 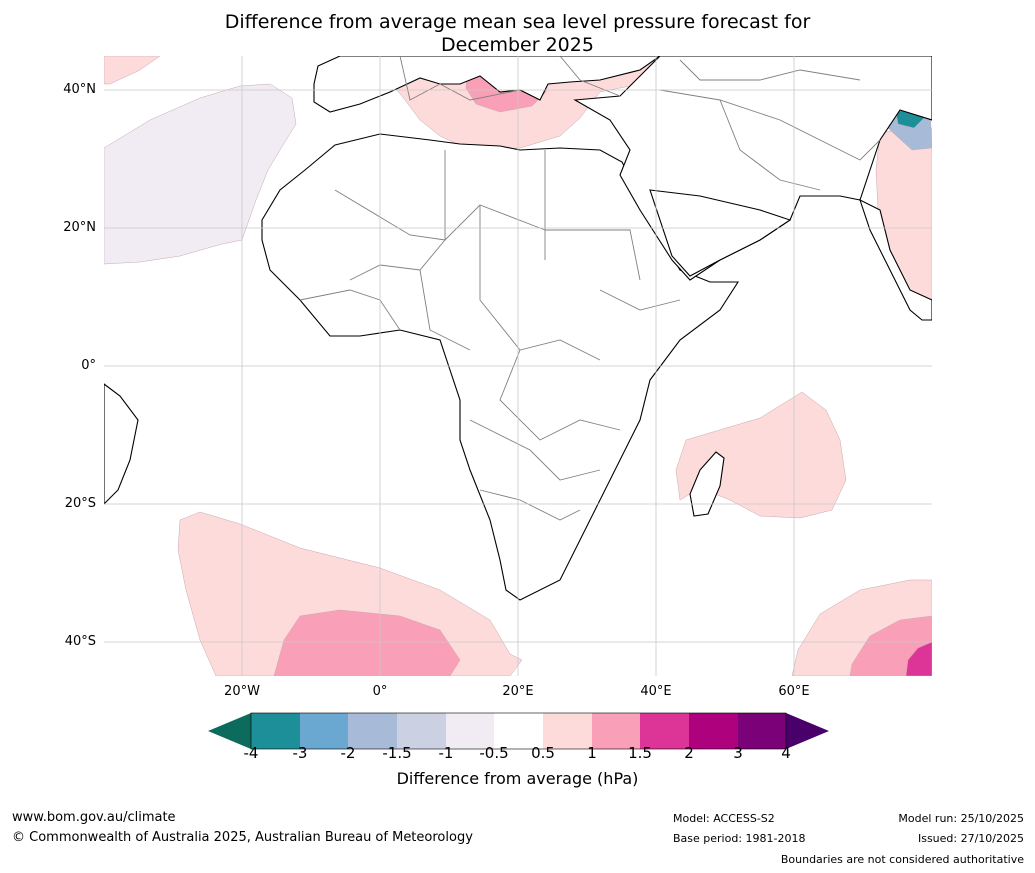 What do you see at coordinates (656, 691) in the screenshot?
I see `lon-label-40e: 40°E` at bounding box center [656, 691].